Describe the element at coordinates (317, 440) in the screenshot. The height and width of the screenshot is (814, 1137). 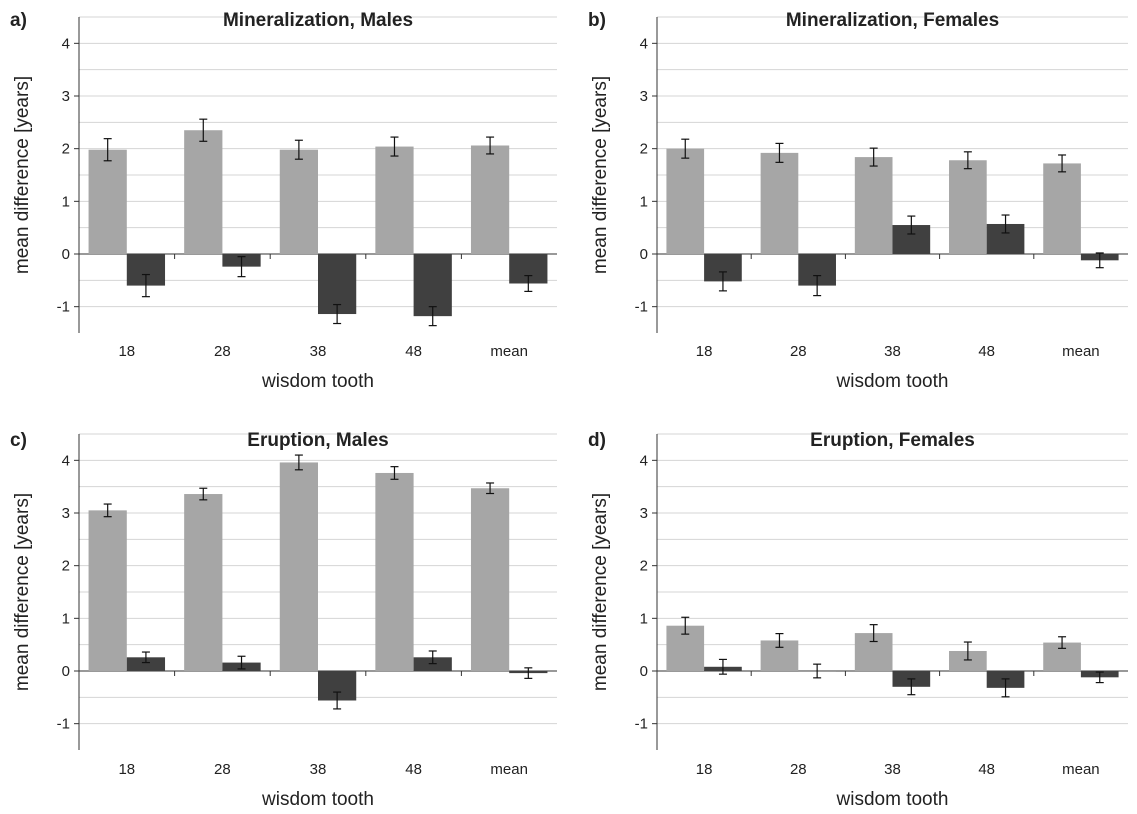
I see `chart-title: Eruption, Males` at that location.